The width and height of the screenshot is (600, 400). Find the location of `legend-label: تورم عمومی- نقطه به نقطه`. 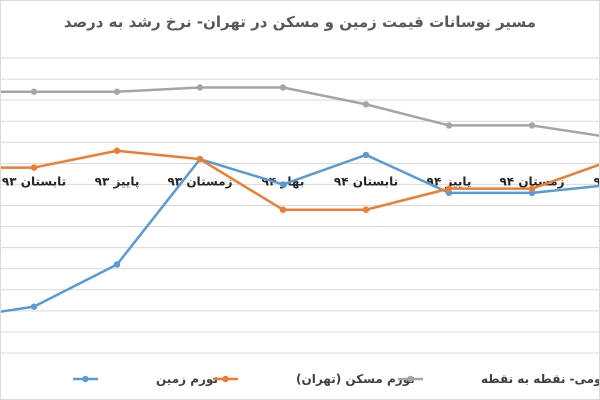

legend-label: تورم عمومی- نقطه به نقطه is located at coordinates (540, 379).